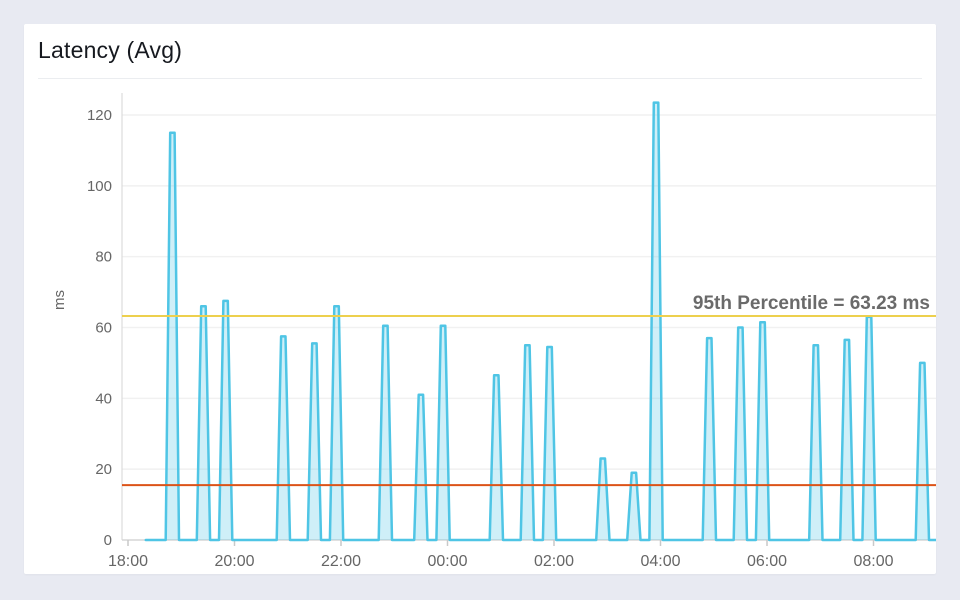 The image size is (960, 600). Describe the element at coordinates (554, 561) in the screenshot. I see `x-tick-label: 02:00` at that location.